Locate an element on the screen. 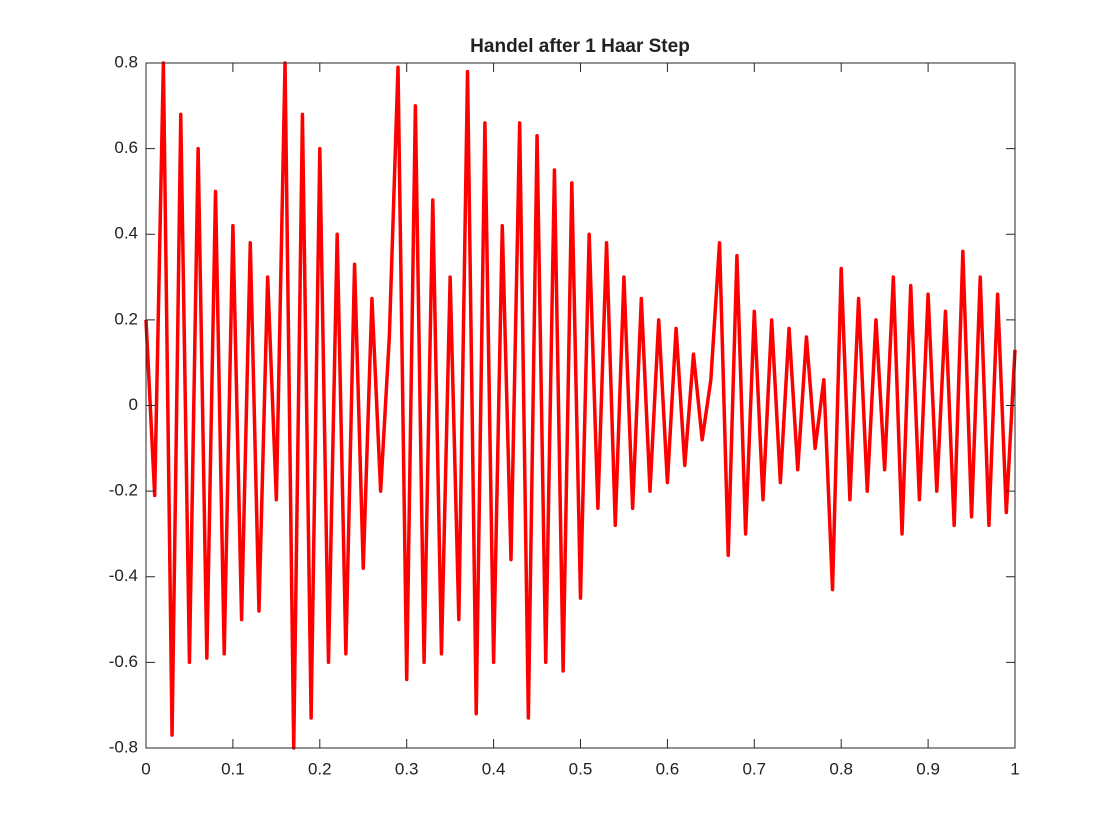 Image resolution: width=1120 pixels, height=840 pixels. x-tick-label: 0.6 is located at coordinates (668, 768).